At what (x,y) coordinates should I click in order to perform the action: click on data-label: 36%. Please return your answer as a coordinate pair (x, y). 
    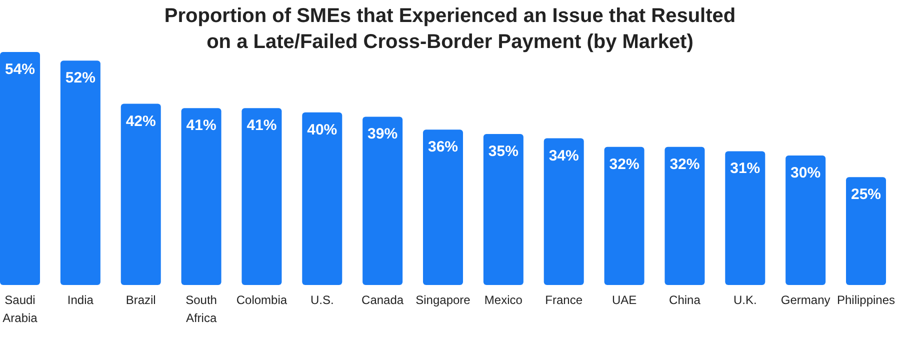
    Looking at the image, I should click on (443, 147).